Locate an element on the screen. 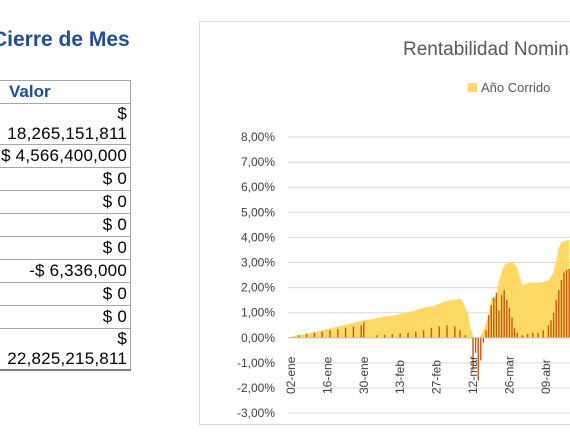  legend-label-ano-corrido: Año Corrido is located at coordinates (515, 87).